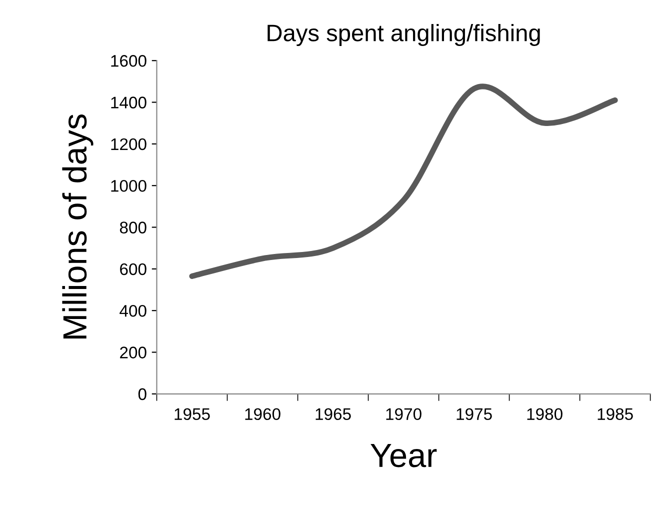 The width and height of the screenshot is (667, 505). I want to click on y-axis-title: Millions of days, so click(78, 226).